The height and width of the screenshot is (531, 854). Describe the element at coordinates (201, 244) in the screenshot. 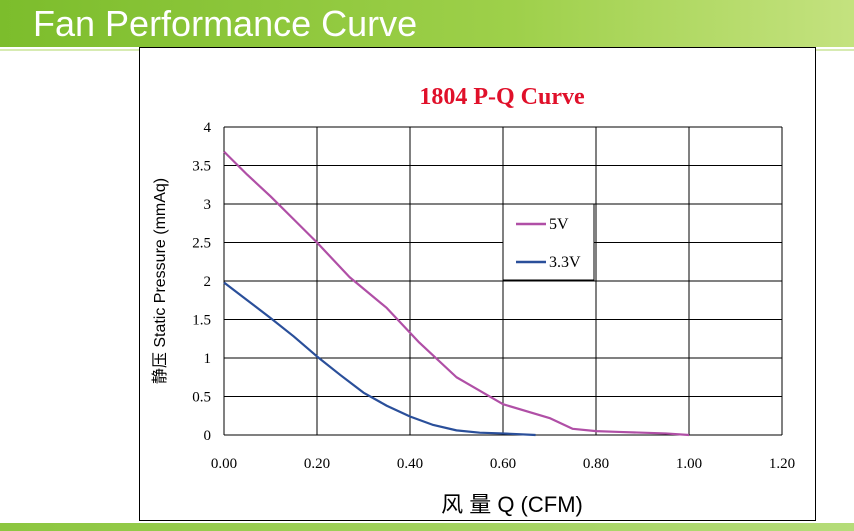

I see `y-tick-label: 2.5` at that location.